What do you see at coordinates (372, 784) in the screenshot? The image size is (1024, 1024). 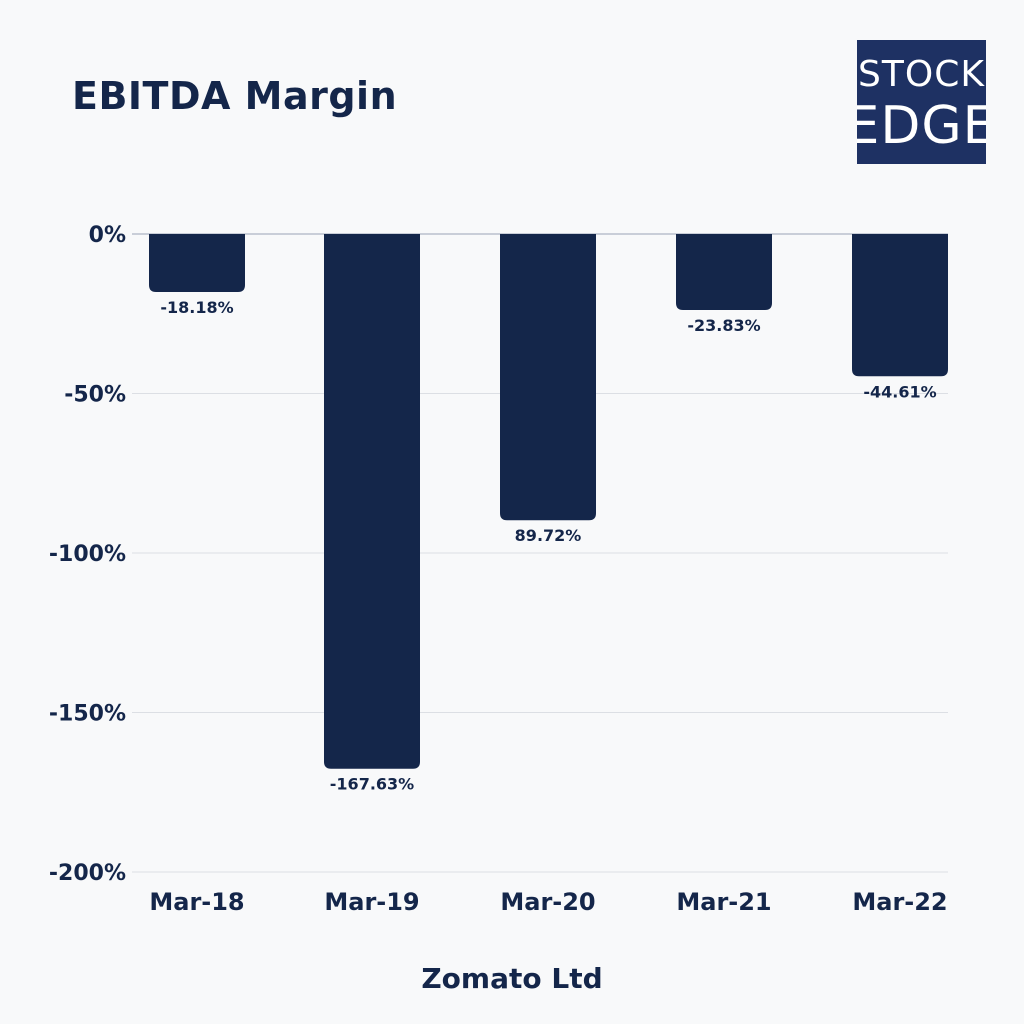 I see `data-label: -167.63%` at bounding box center [372, 784].